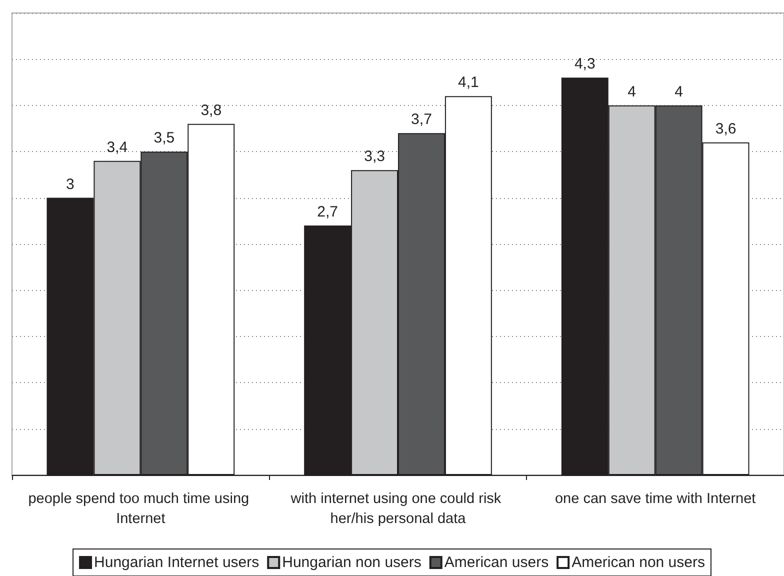  I want to click on data-label: 4,3, so click(585, 64).